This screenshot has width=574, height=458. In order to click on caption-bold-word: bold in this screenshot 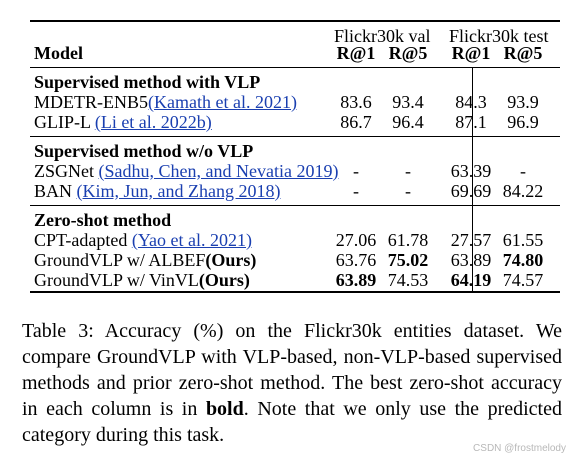, I will do `click(224, 409)`.